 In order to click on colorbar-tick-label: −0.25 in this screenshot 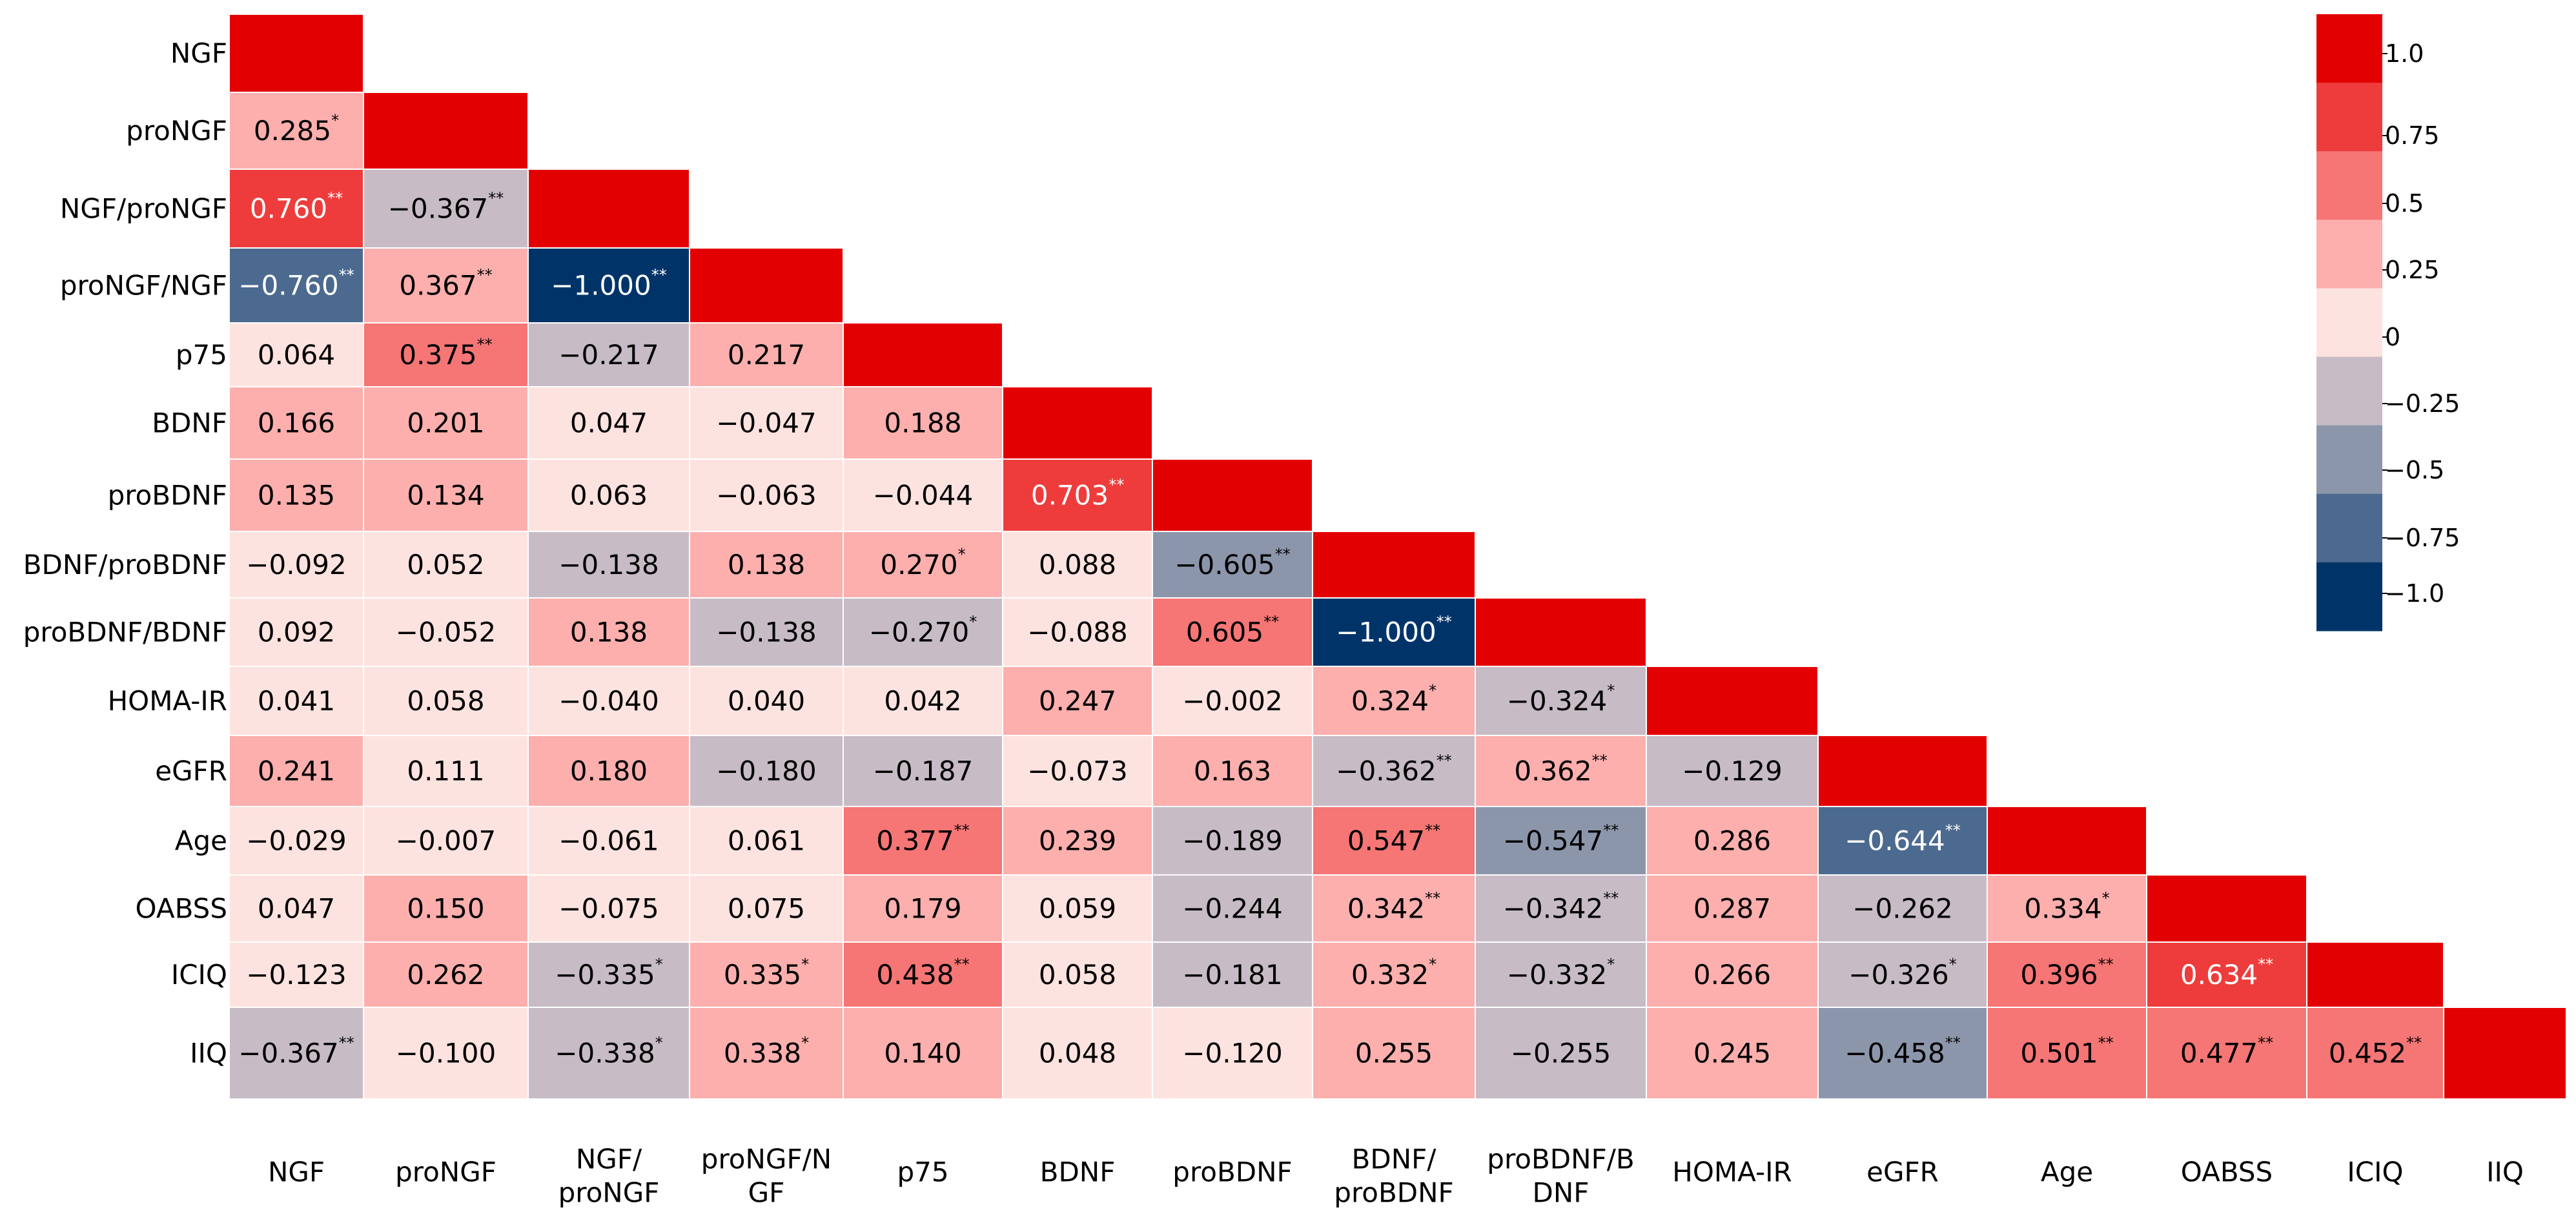, I will do `click(2422, 403)`.